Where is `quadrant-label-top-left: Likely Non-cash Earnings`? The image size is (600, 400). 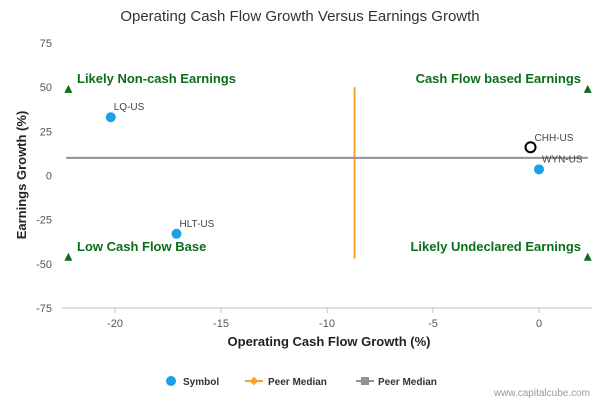
quadrant-label-top-left: Likely Non-cash Earnings is located at coordinates (156, 78).